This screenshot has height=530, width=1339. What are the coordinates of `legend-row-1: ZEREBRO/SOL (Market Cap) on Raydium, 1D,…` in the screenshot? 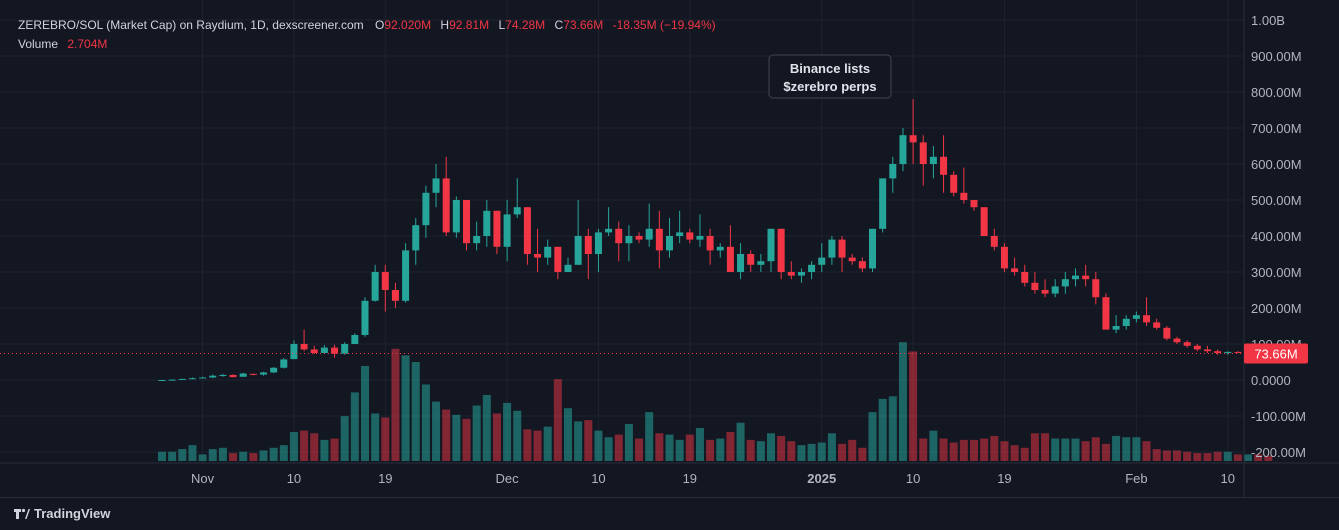 It's located at (367, 25).